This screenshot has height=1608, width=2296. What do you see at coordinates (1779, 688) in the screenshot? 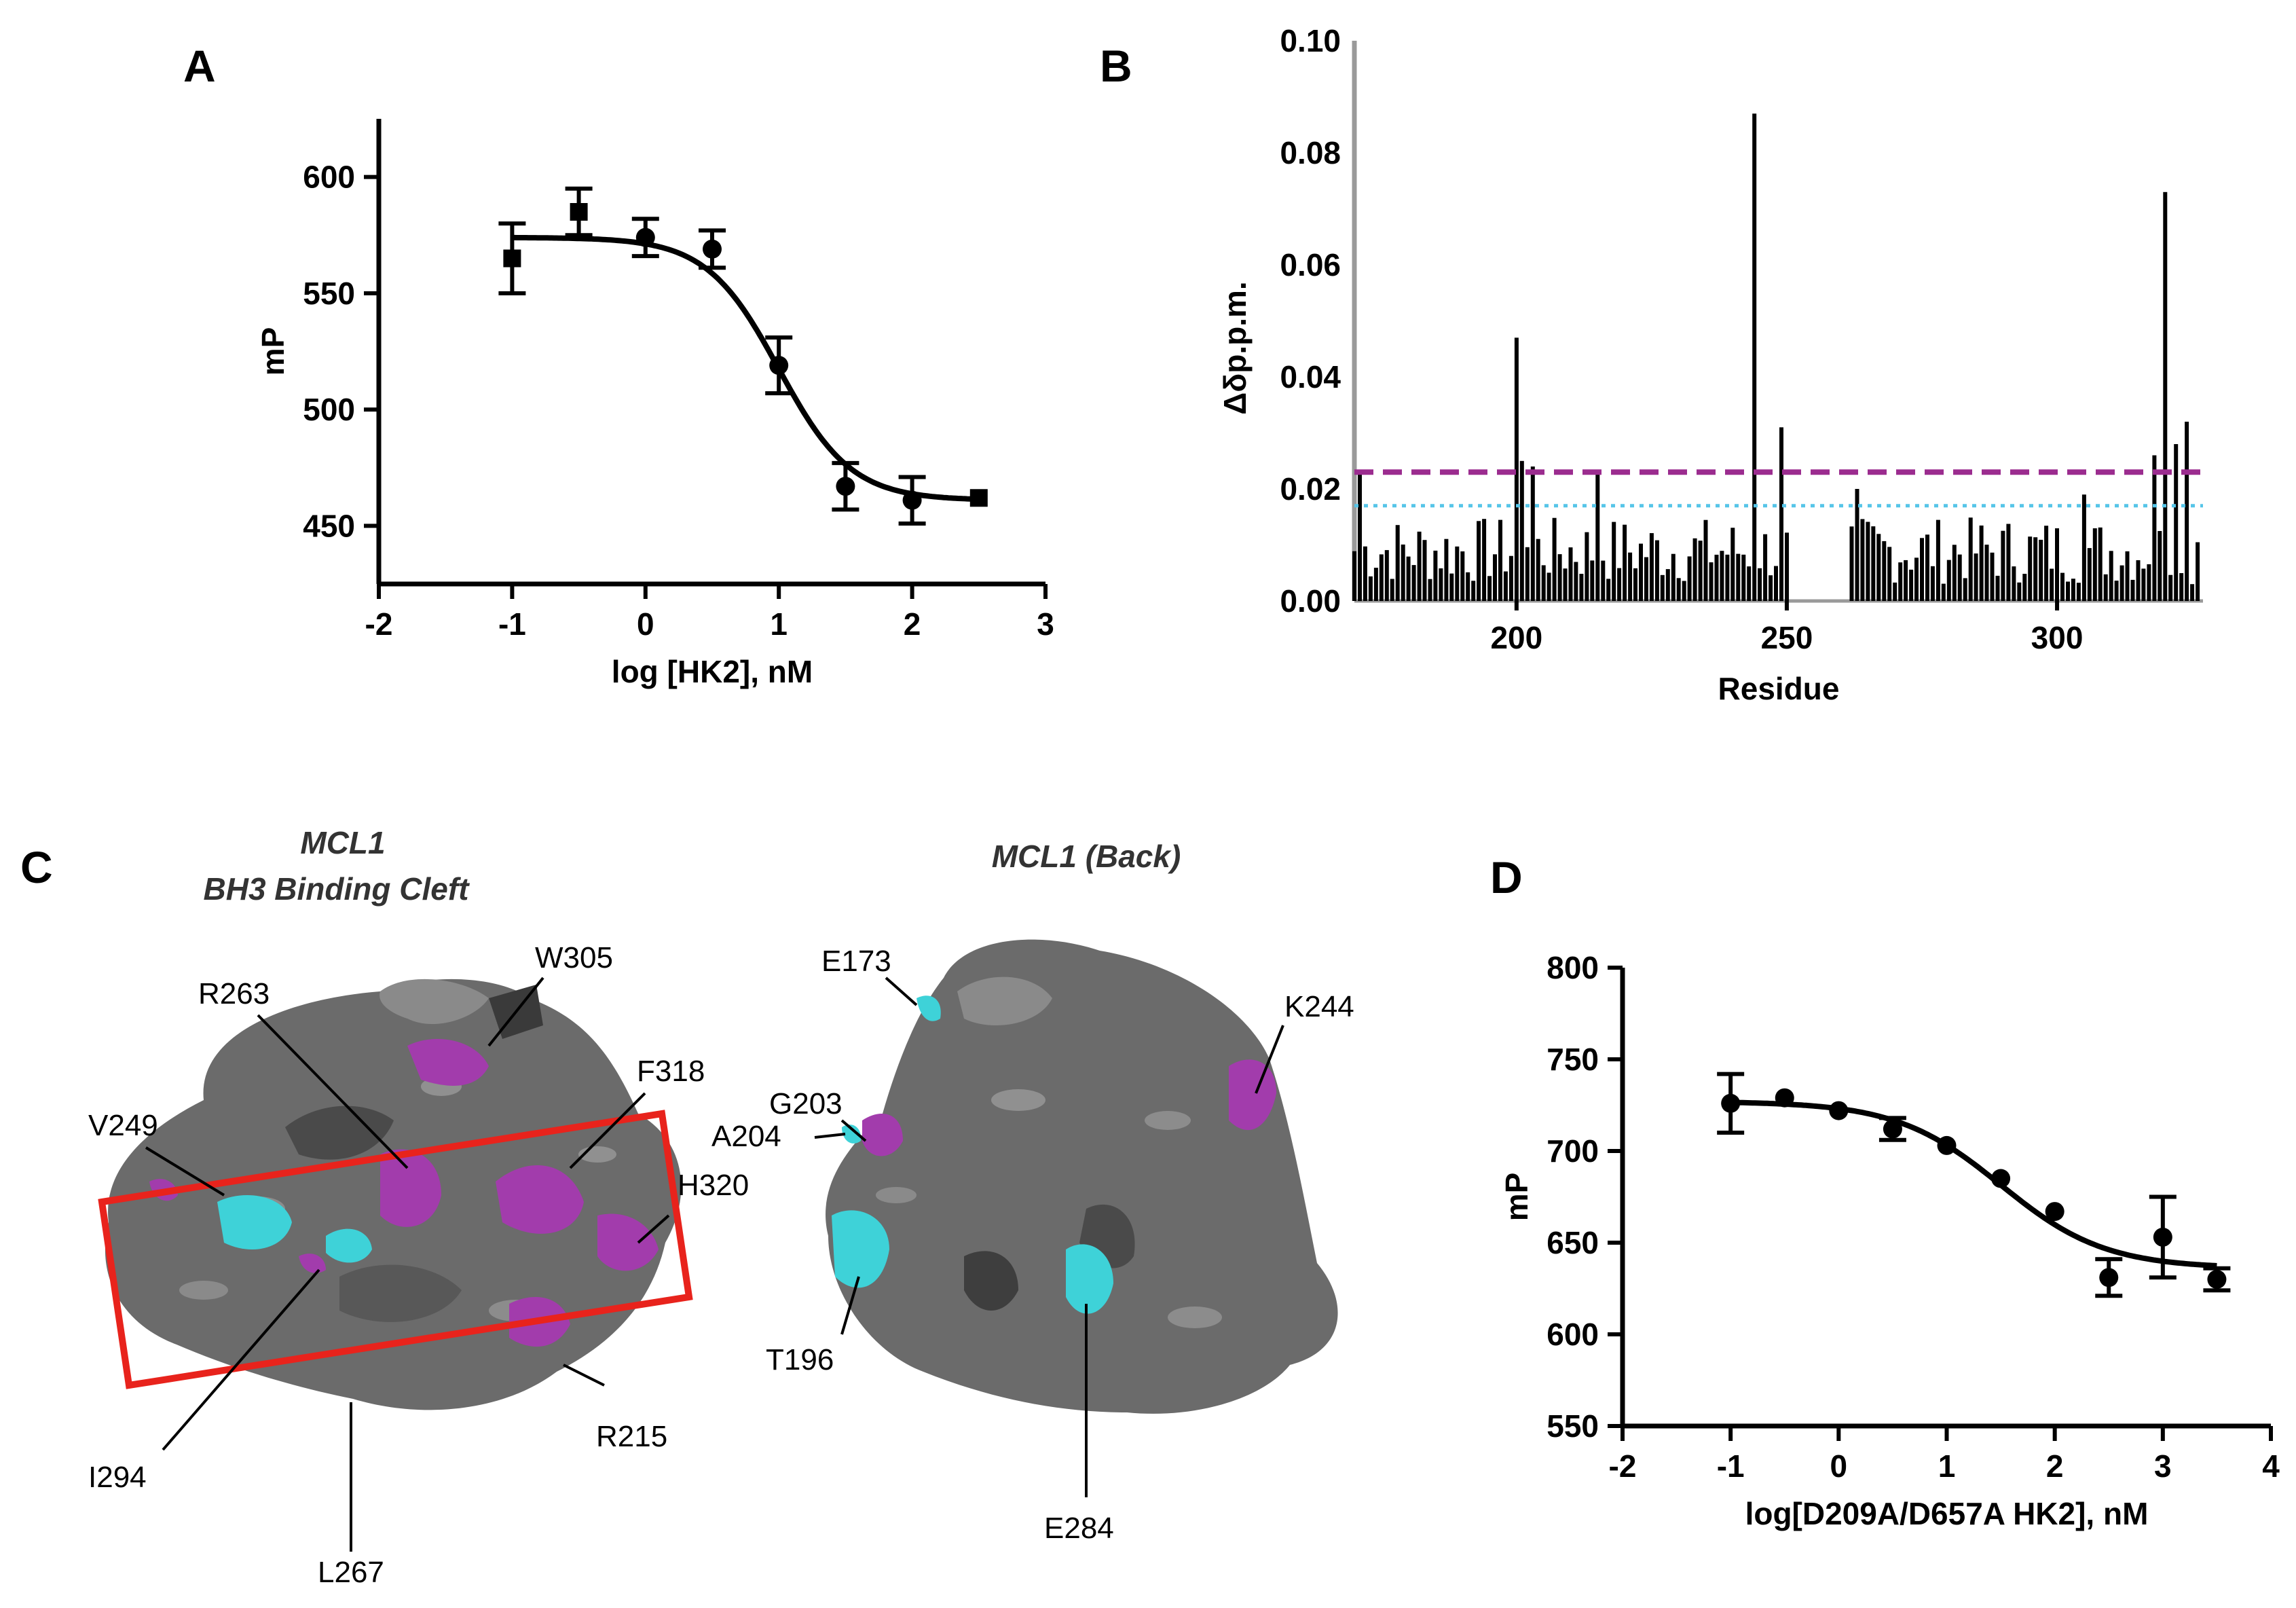
I see `x-axis-label: Residue` at bounding box center [1779, 688].